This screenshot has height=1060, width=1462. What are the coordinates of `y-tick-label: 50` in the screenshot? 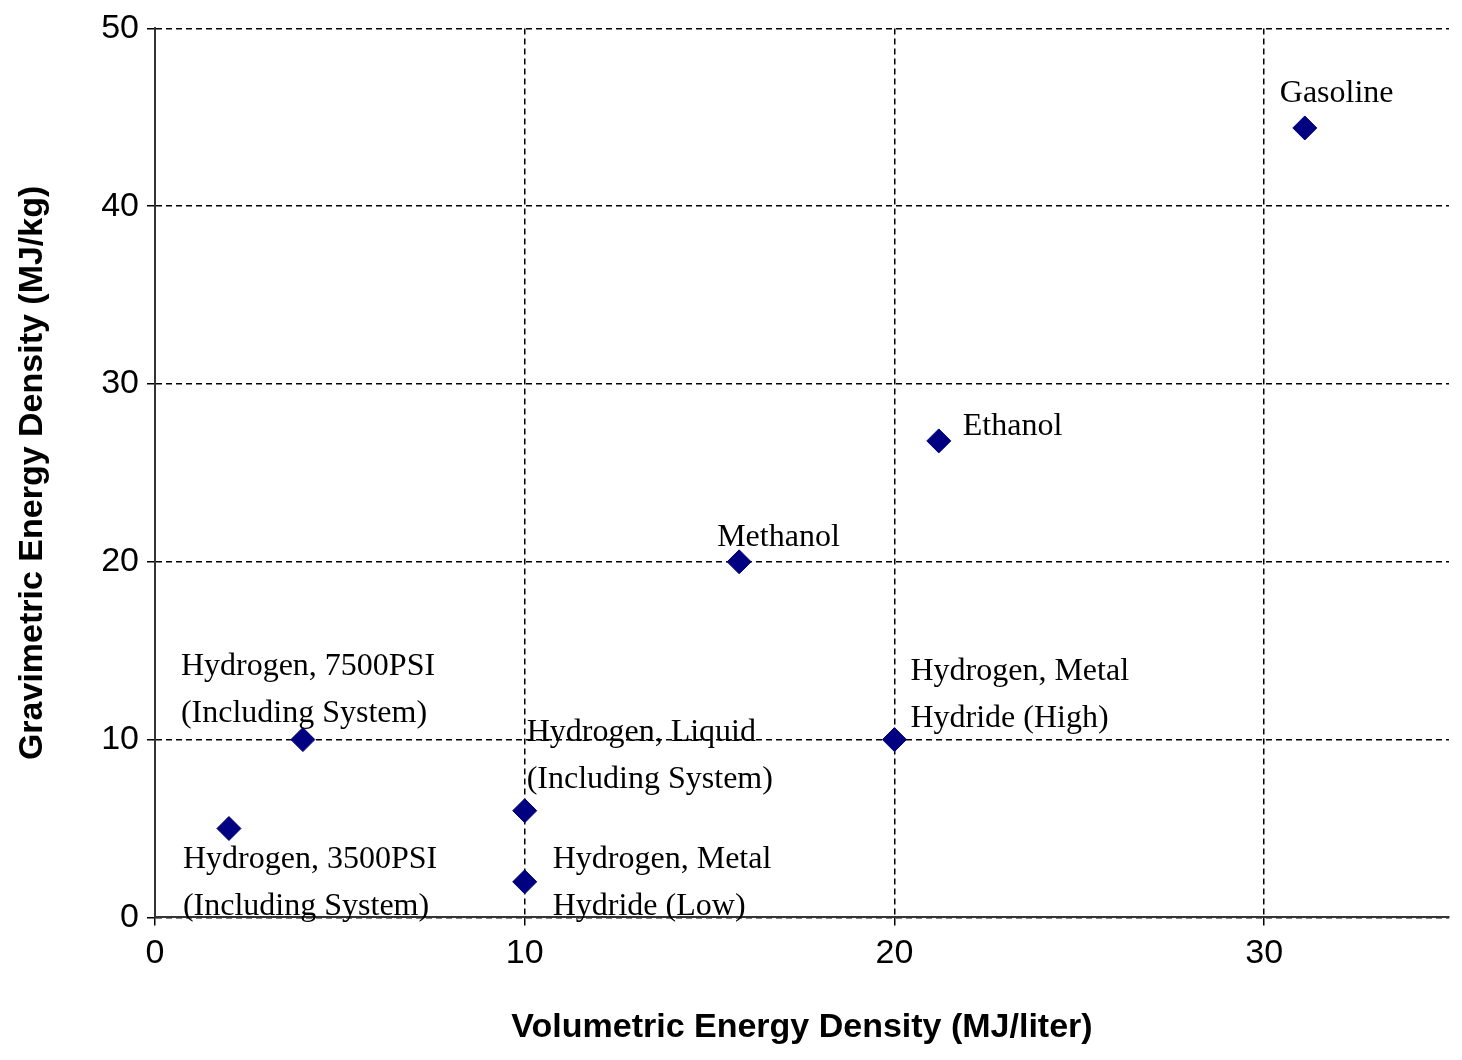 It's located at (120, 25).